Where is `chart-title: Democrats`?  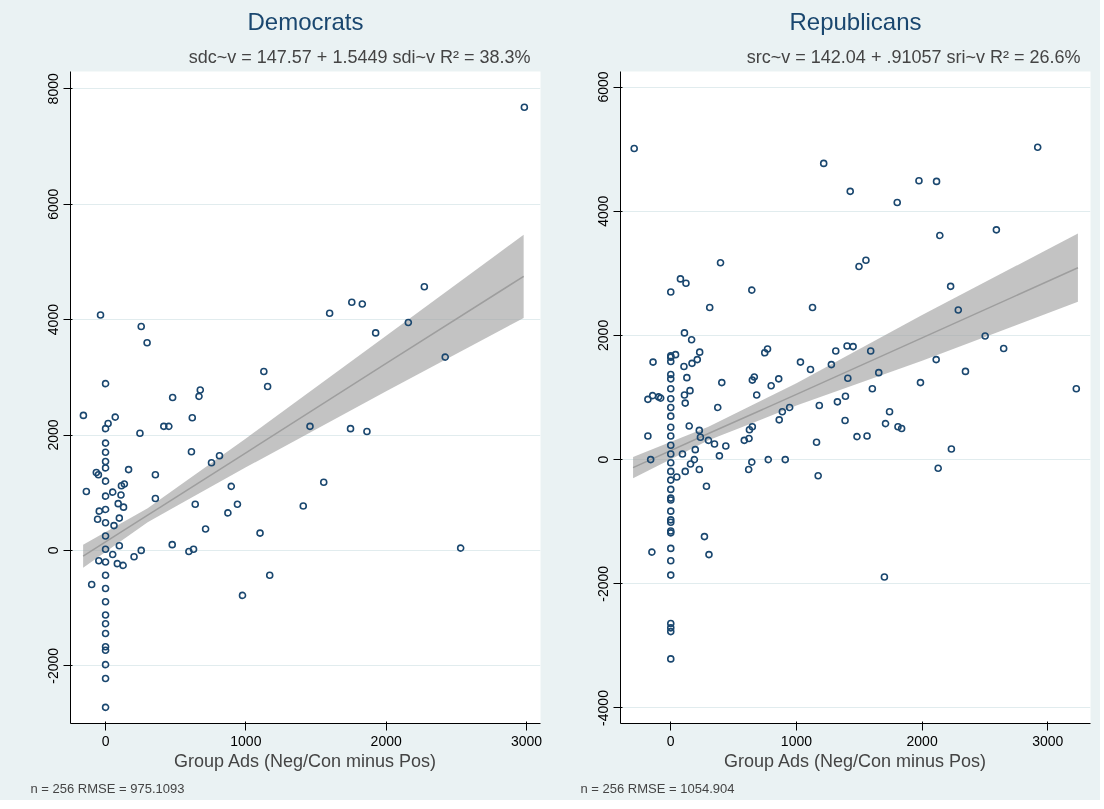
chart-title: Democrats is located at coordinates (305, 21).